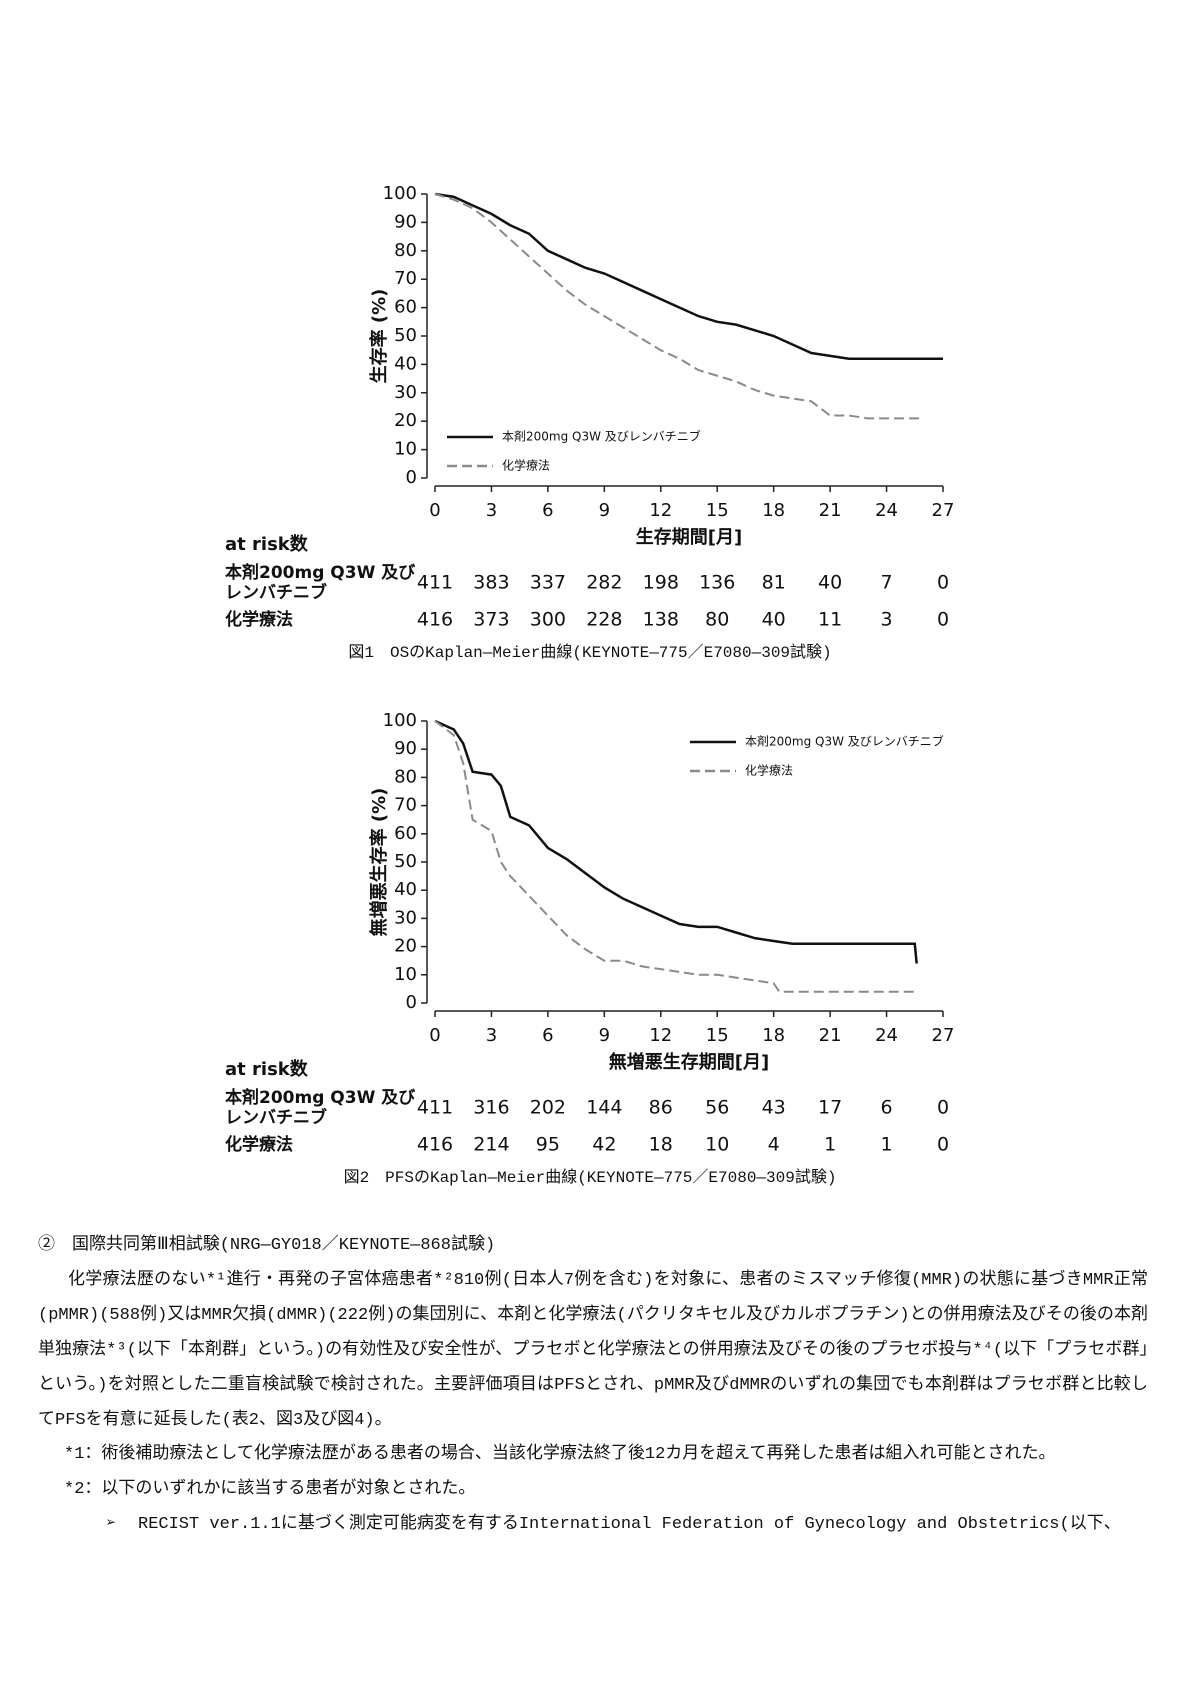 The width and height of the screenshot is (1181, 1695). What do you see at coordinates (379, 336) in the screenshot?
I see `y-axis-label: 生存率 (%)` at bounding box center [379, 336].